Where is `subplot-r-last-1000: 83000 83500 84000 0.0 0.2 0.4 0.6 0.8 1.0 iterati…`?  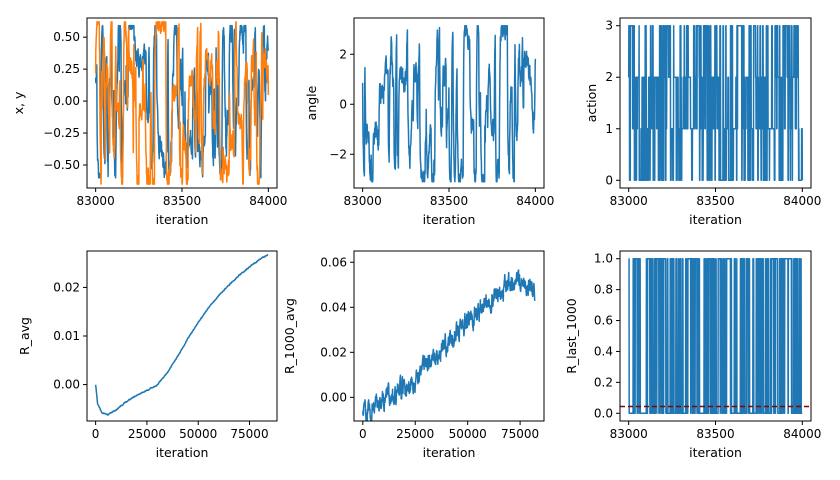
subplot-r-last-1000: 83000 83500 84000 0.0 0.2 0.4 0.6 0.8 1.0 iterati… is located at coordinates (692, 355).